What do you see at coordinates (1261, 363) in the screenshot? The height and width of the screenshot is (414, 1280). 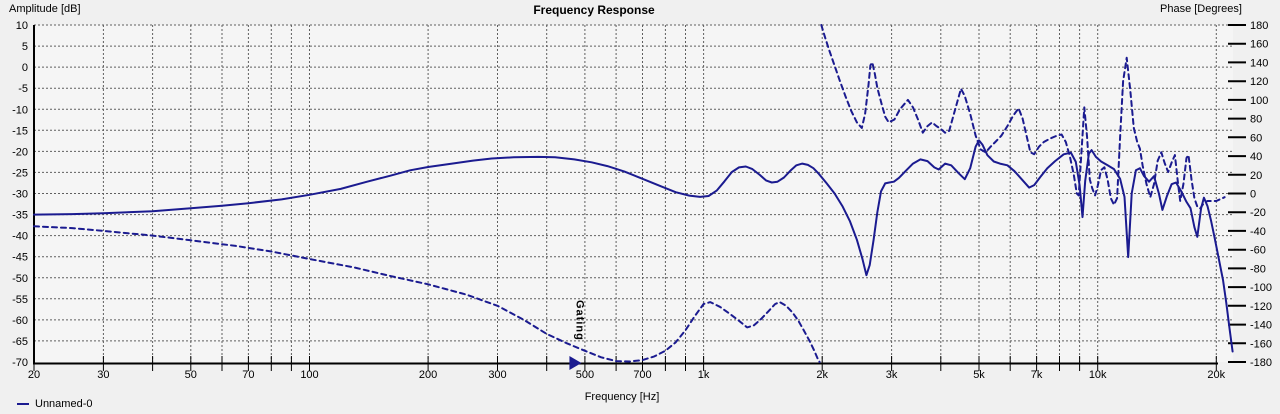 I see `svg-text: -180` at bounding box center [1261, 363].